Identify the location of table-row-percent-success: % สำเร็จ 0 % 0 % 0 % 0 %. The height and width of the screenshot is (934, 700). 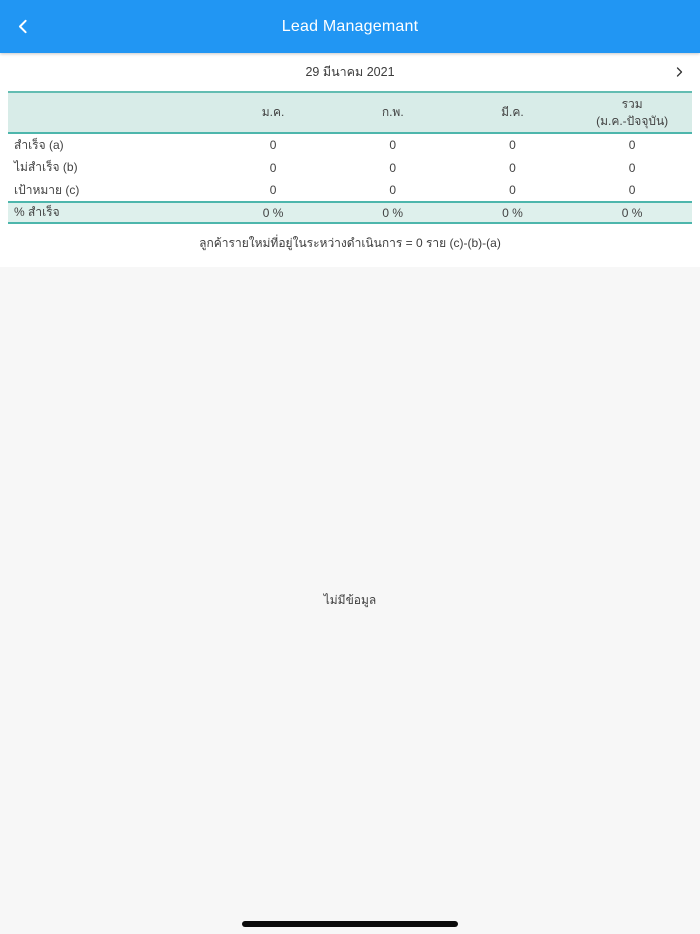
(350, 212).